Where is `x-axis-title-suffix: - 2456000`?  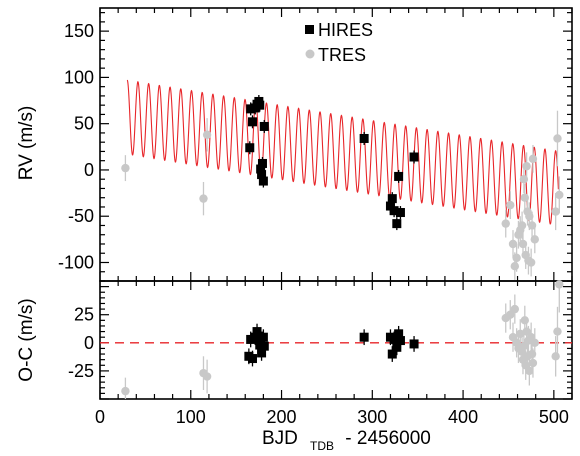
x-axis-title-suffix: - 2456000 is located at coordinates (385, 438).